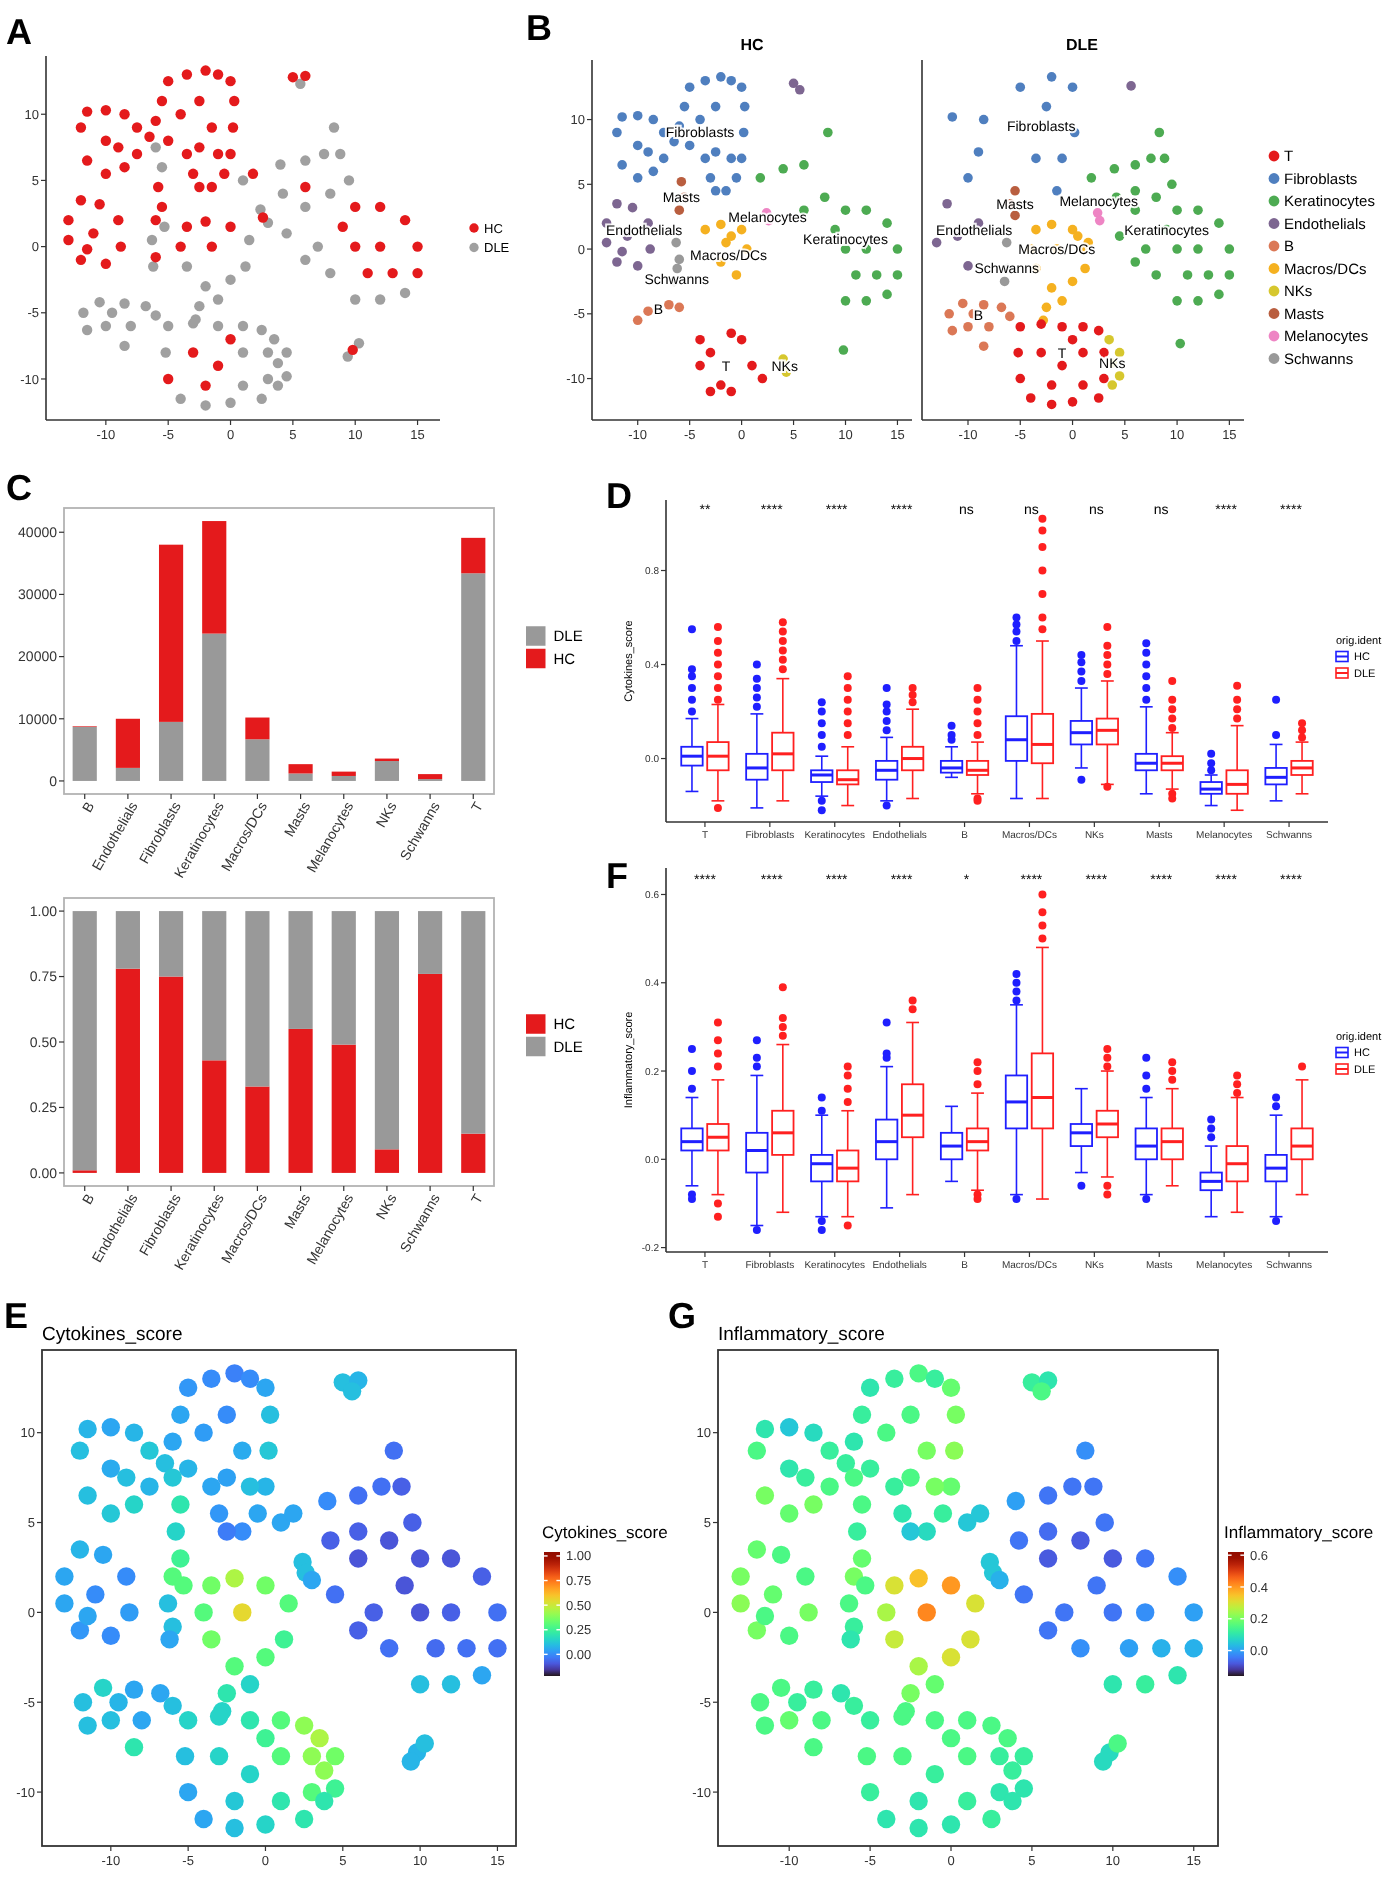 This screenshot has width=1400, height=1890. Describe the element at coordinates (619, 496) in the screenshot. I see `text: D` at that location.